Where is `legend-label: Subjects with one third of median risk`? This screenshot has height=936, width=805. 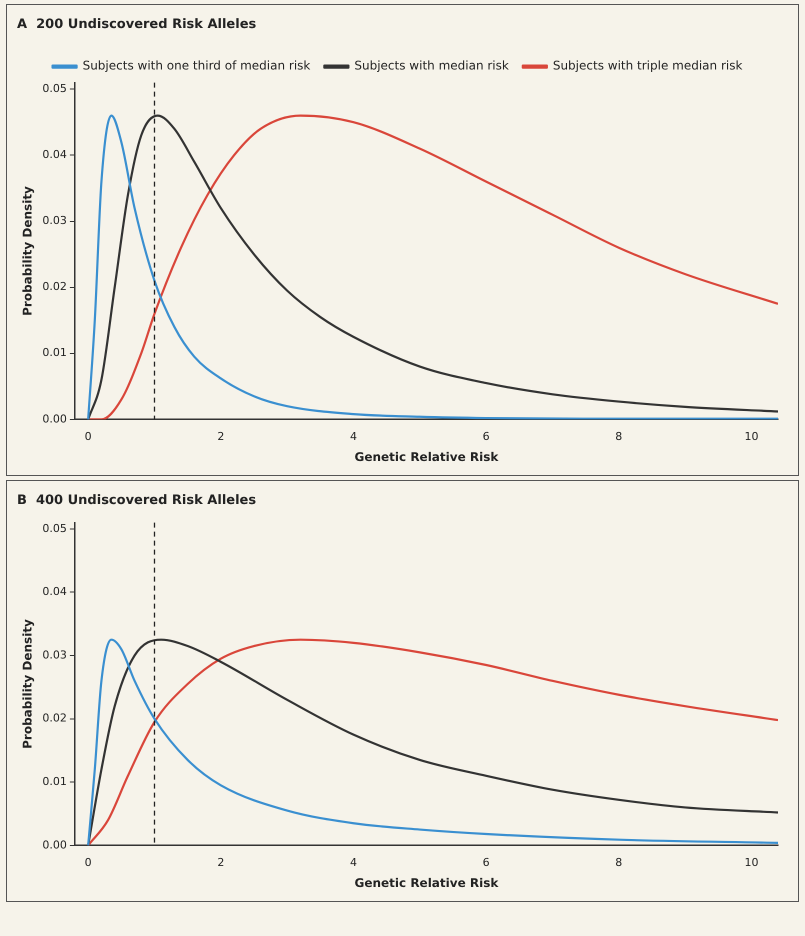 legend-label: Subjects with one third of median risk is located at coordinates (196, 65).